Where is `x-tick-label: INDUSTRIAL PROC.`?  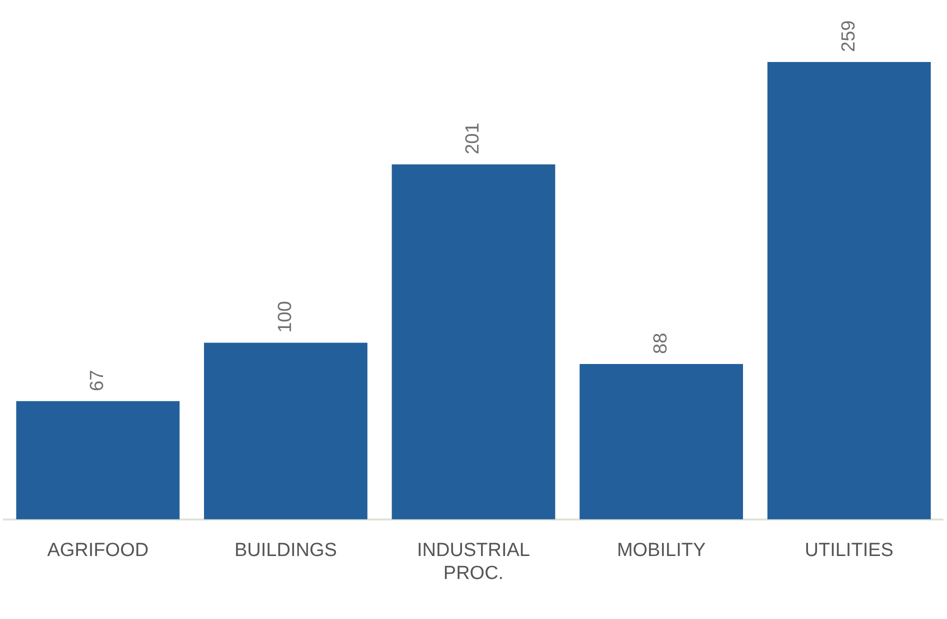 x-tick-label: INDUSTRIAL PROC. is located at coordinates (473, 562).